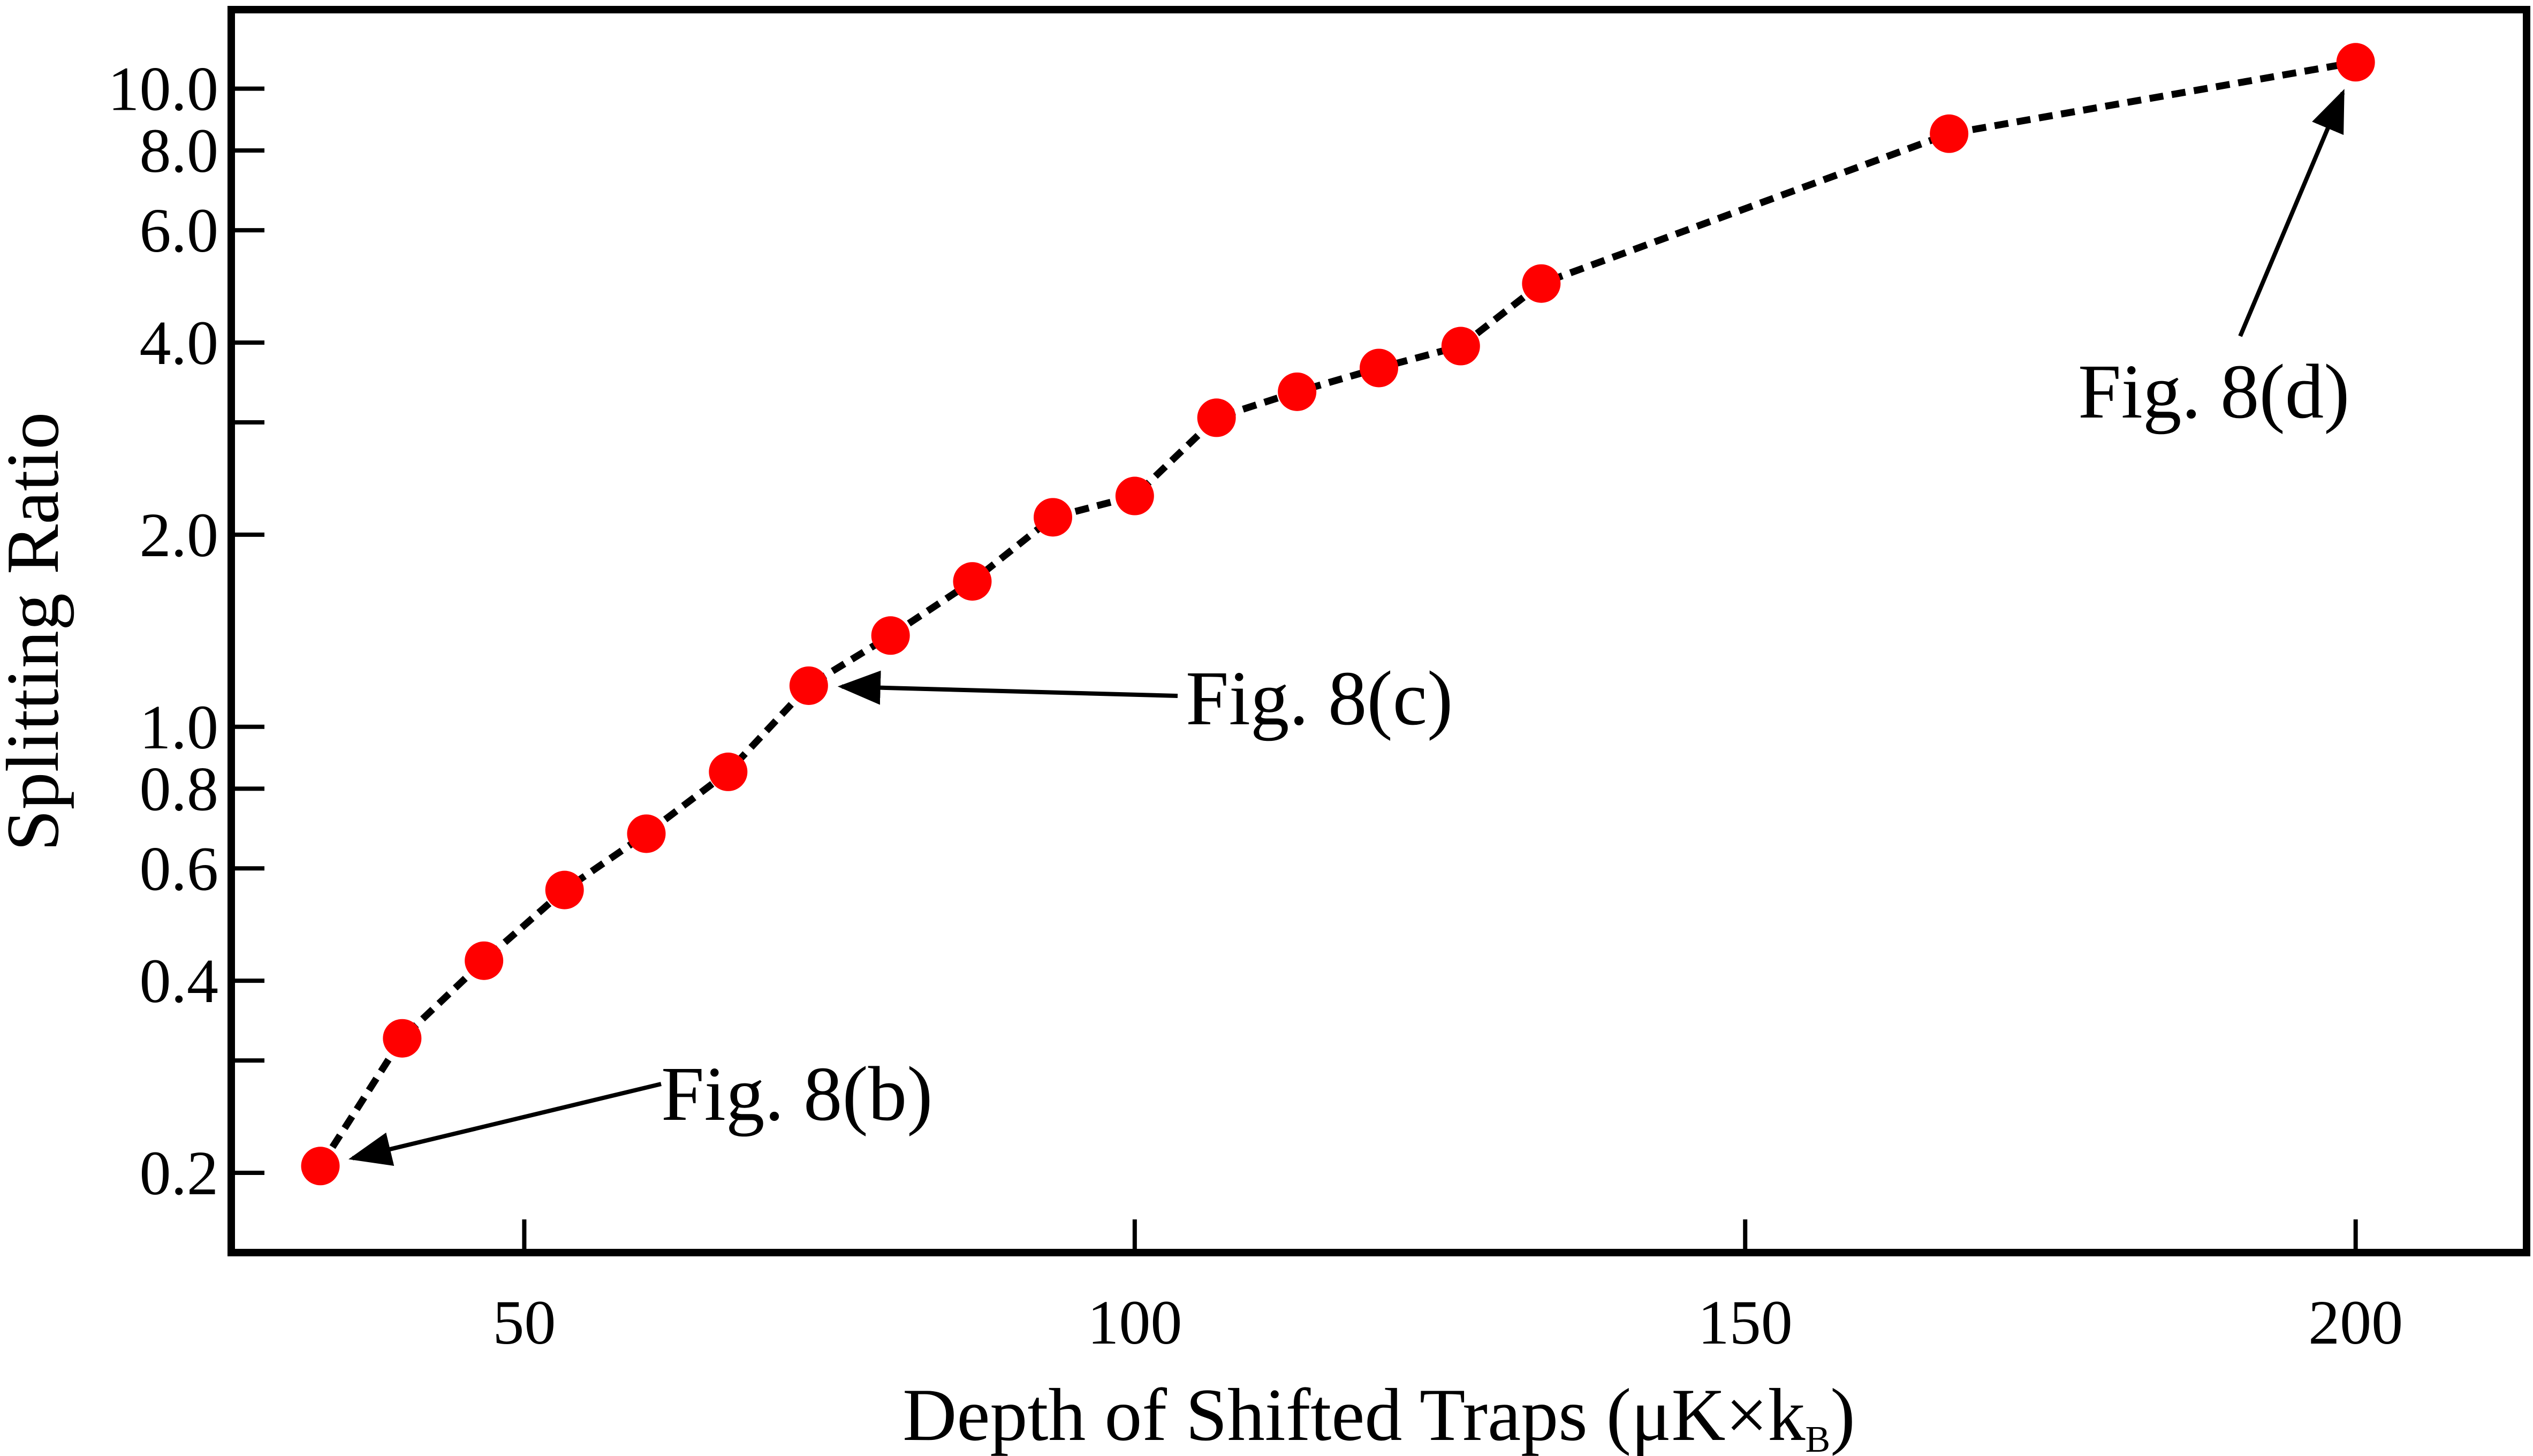 This screenshot has width=2533, height=1456. Describe the element at coordinates (179, 981) in the screenshot. I see `y-tick-label: 0.4` at that location.